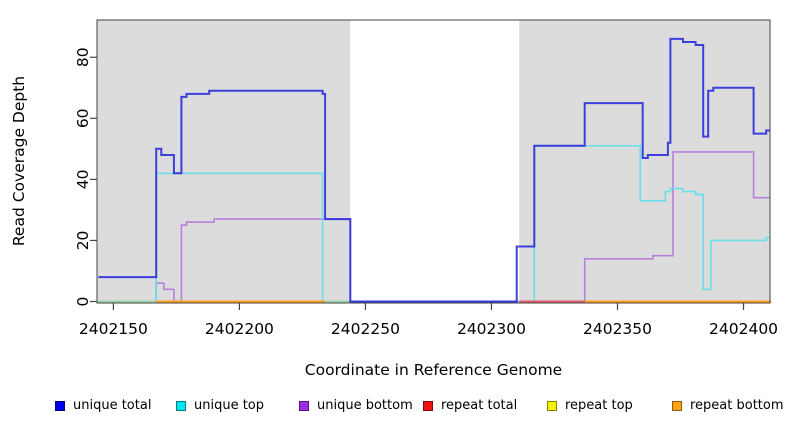 This screenshot has width=792, height=432. Describe the element at coordinates (743, 329) in the screenshot. I see `x-tick-label: 2402400` at that location.